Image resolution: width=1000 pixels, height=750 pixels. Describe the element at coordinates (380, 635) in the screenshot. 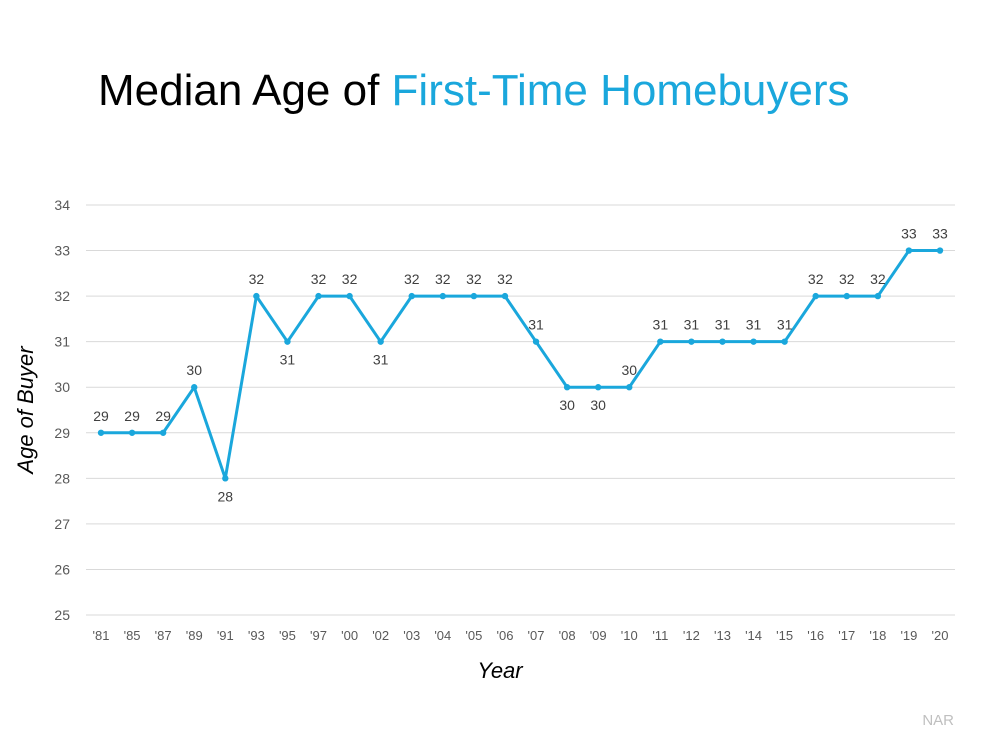

I see `x-tick-label: '02` at that location.